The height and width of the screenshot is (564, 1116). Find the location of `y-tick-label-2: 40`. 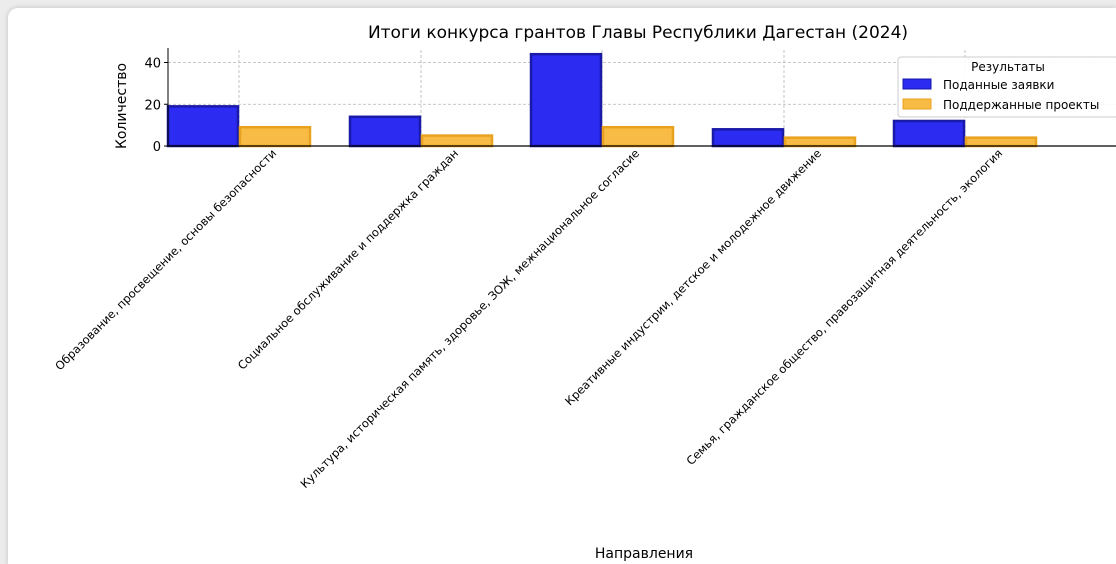

y-tick-label-2: 40 is located at coordinates (152, 64).